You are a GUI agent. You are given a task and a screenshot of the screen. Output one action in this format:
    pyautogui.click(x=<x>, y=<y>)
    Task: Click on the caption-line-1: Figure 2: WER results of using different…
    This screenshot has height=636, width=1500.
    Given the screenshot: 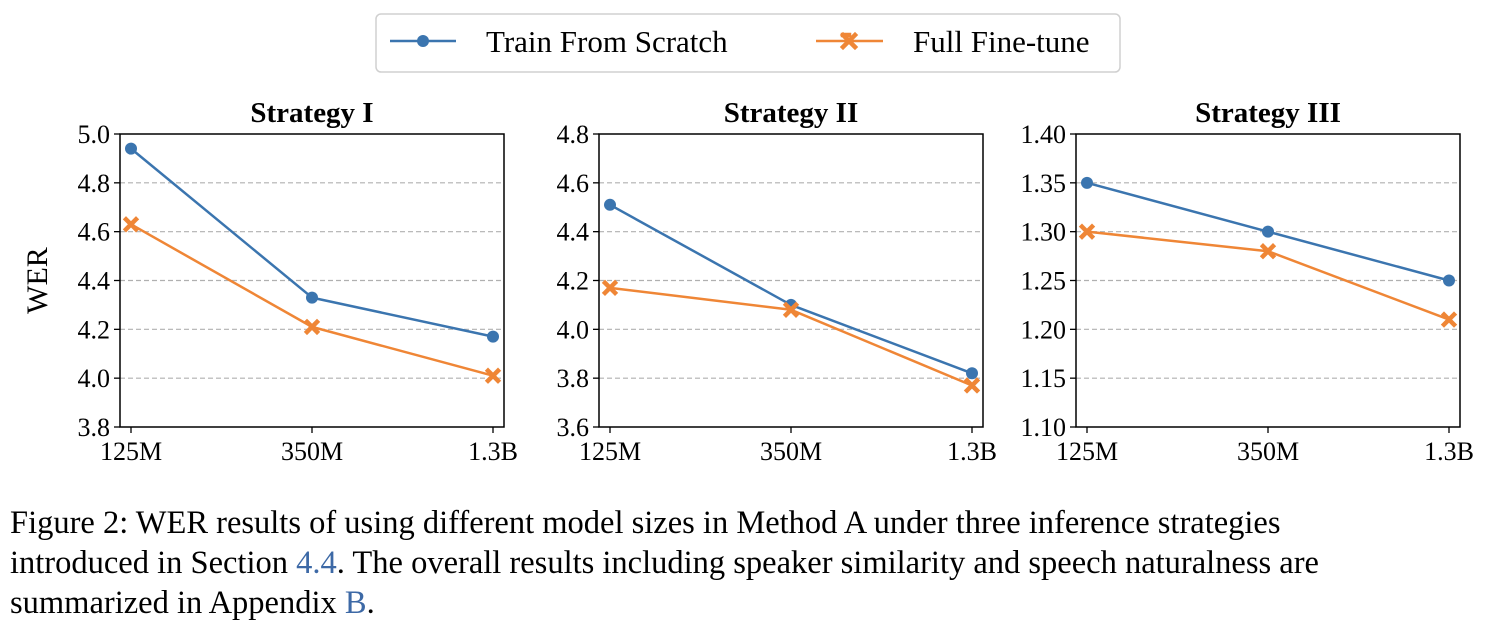 What is the action you would take?
    pyautogui.click(x=751, y=523)
    